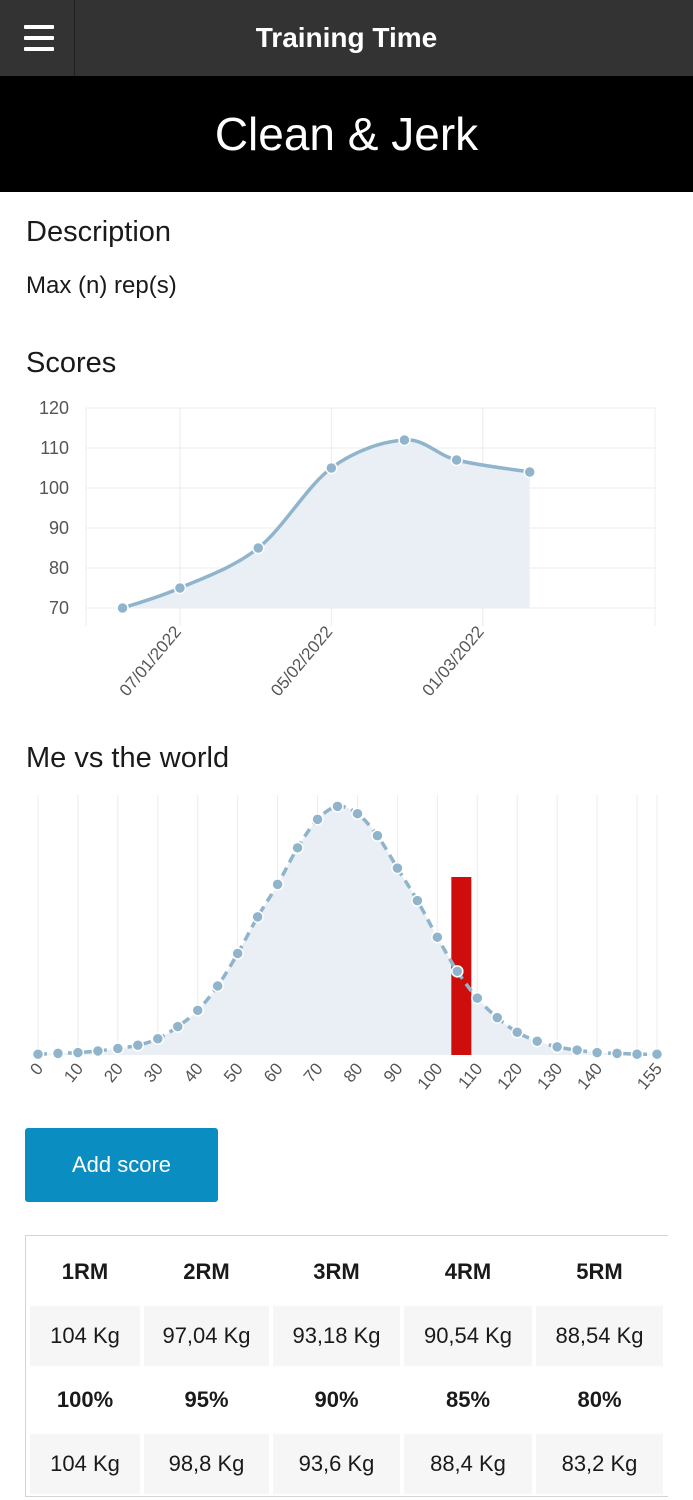  Describe the element at coordinates (206, 1336) in the screenshot. I see `rm-cell: 97,04 Kg` at that location.